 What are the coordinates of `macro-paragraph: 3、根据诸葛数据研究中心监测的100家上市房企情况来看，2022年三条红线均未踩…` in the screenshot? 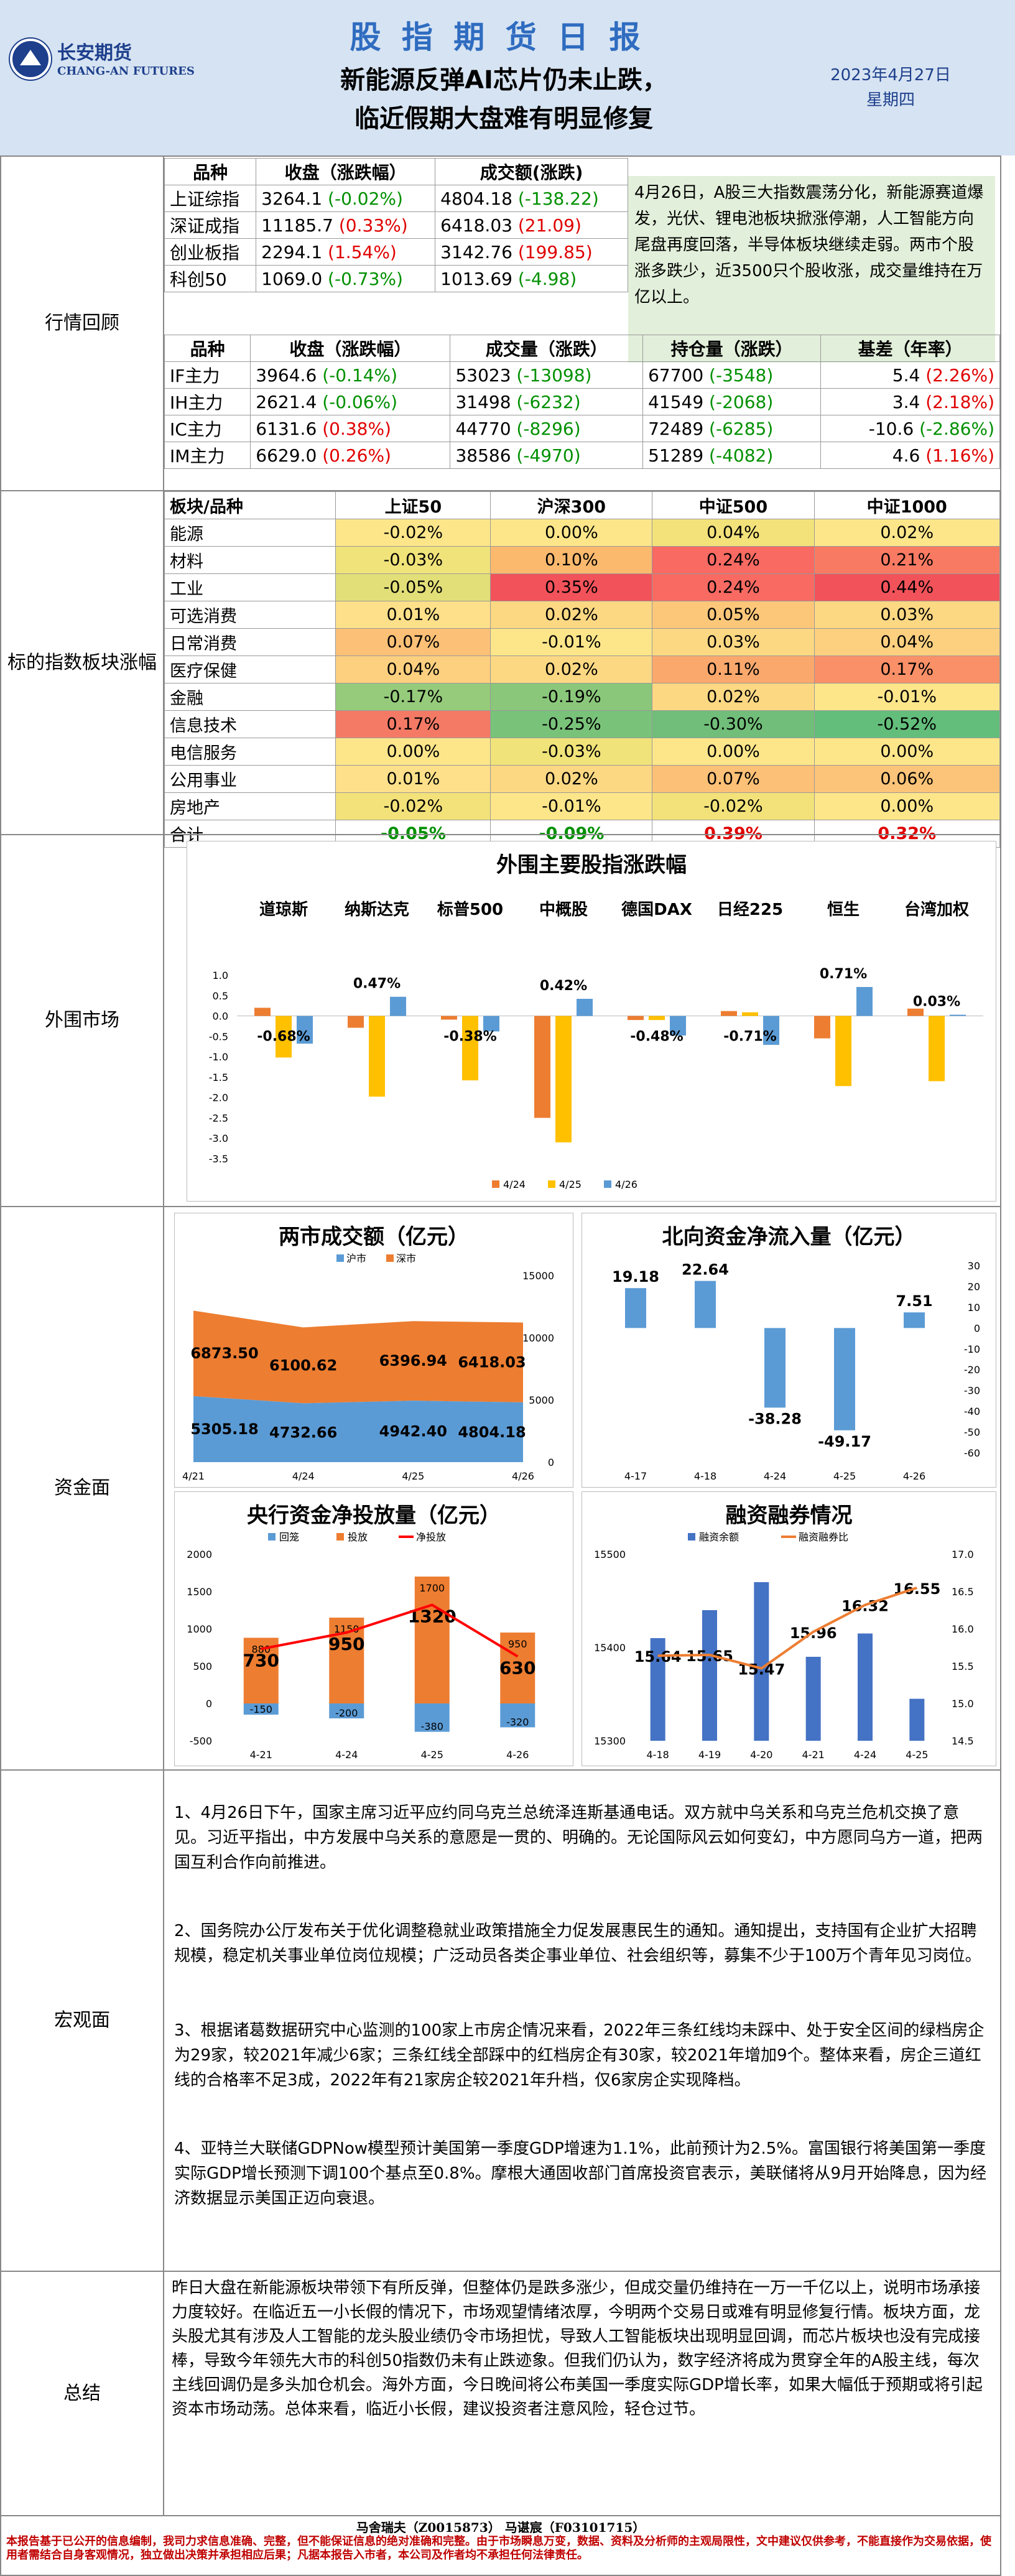 It's located at (579, 2055).